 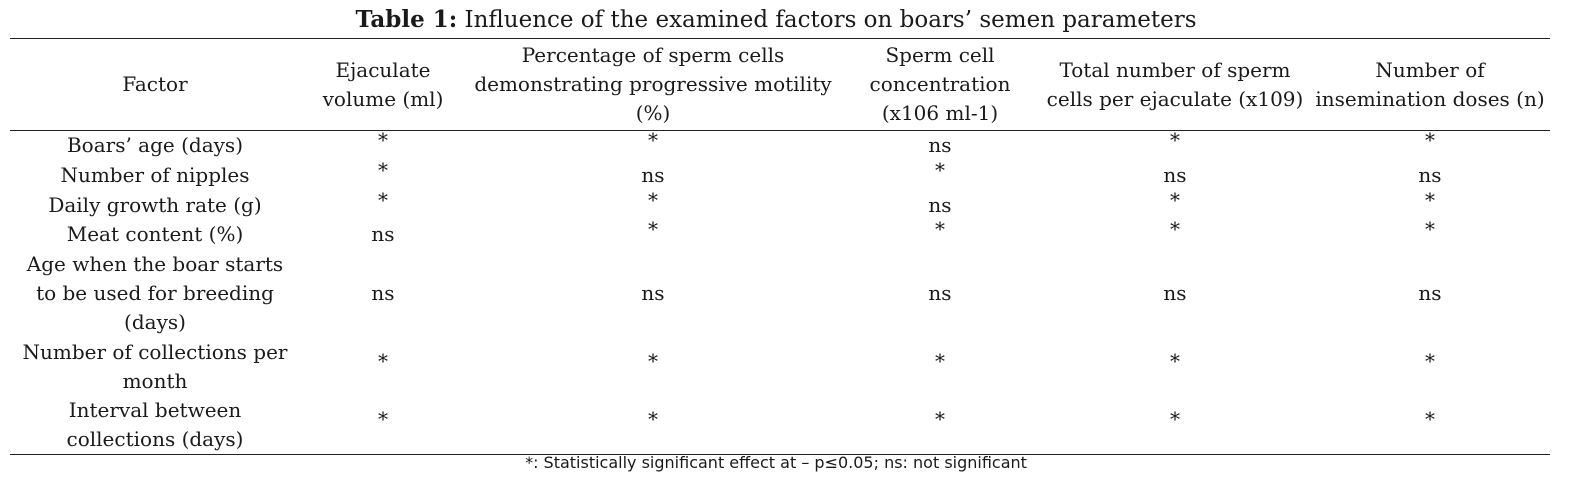 What do you see at coordinates (155, 366) in the screenshot?
I see `cell-factor: Number of collections per month` at bounding box center [155, 366].